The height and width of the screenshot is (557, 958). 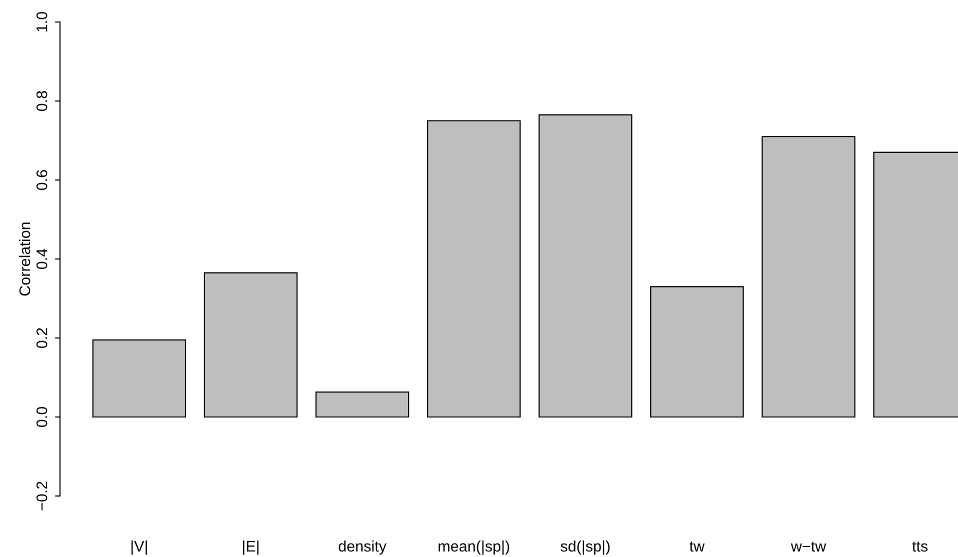 What do you see at coordinates (24, 259) in the screenshot?
I see `y-axis-title: Correlation` at bounding box center [24, 259].